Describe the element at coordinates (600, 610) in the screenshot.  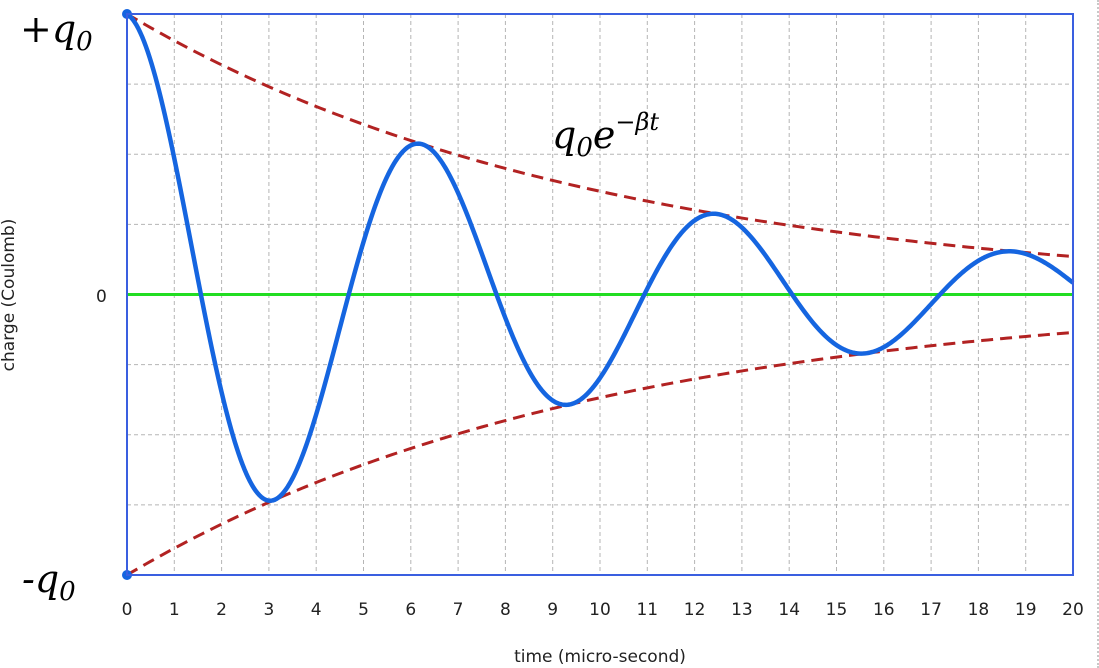
I see `x-tick-label: 10` at that location.